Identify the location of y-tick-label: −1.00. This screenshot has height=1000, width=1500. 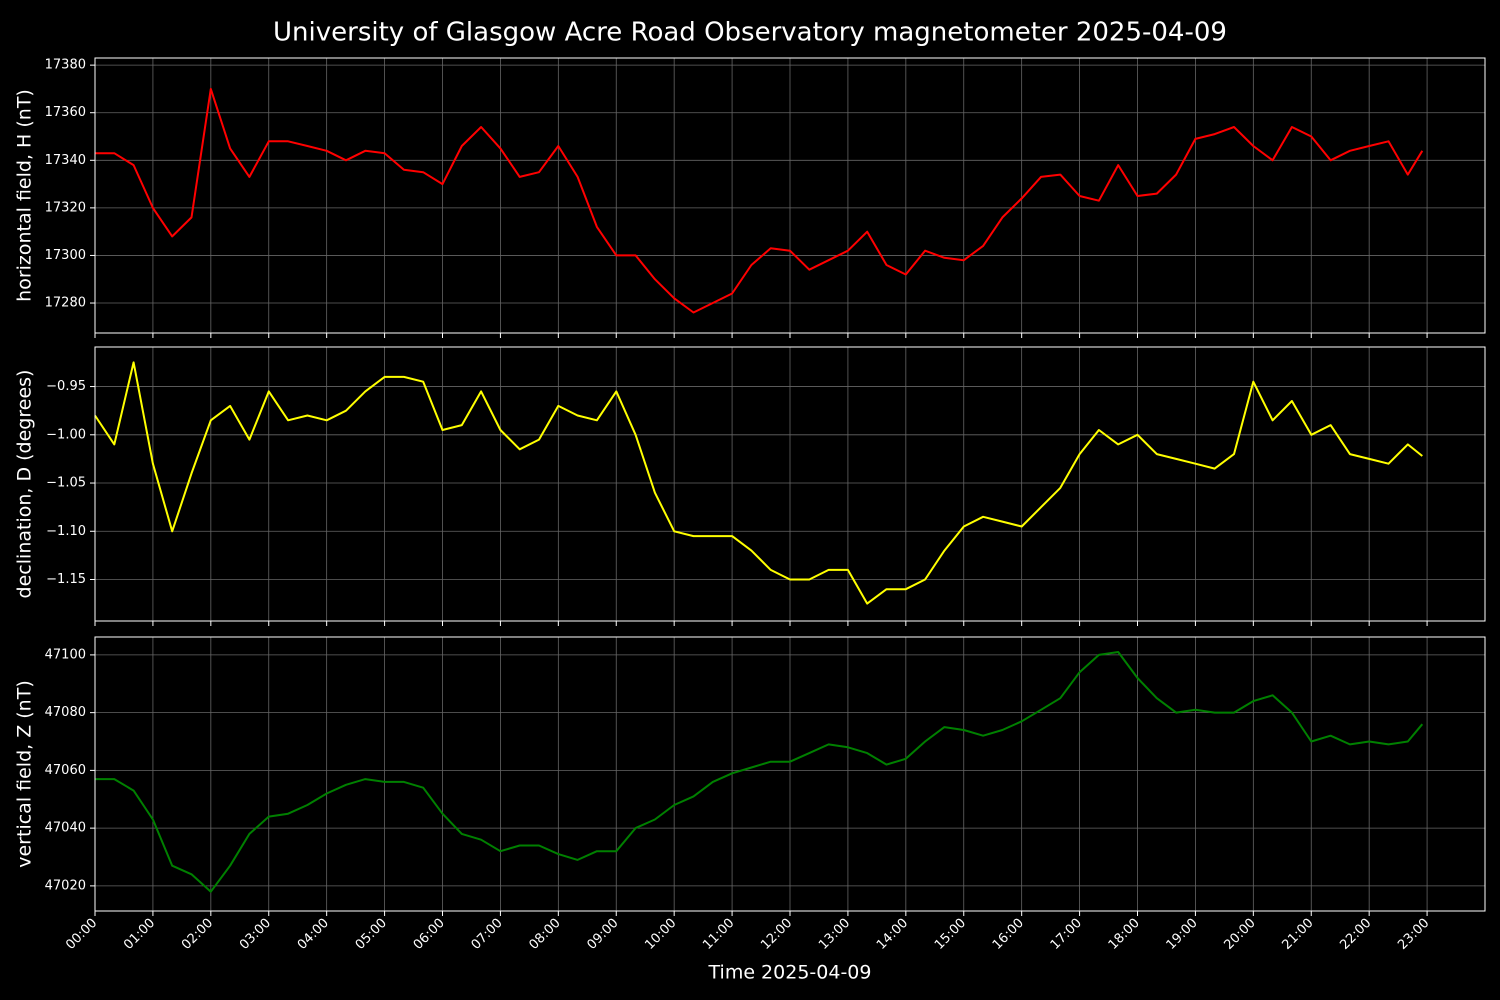
(66, 434).